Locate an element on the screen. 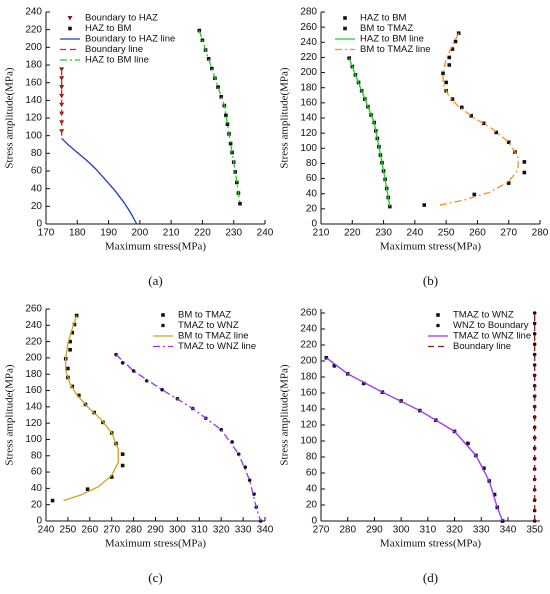 The width and height of the screenshot is (550, 594). x-tick-label: 280 is located at coordinates (133, 530).